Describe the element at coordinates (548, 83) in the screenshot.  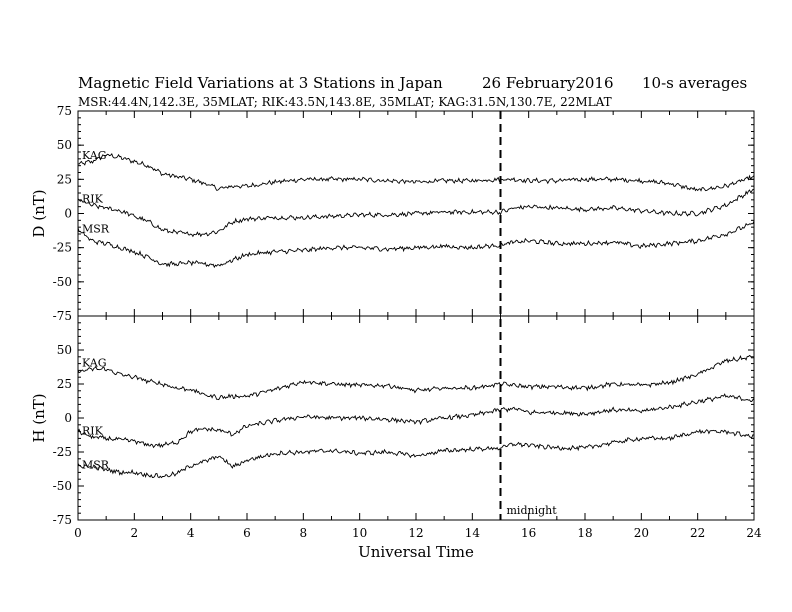
I see `chart-date: 26 February2016` at that location.